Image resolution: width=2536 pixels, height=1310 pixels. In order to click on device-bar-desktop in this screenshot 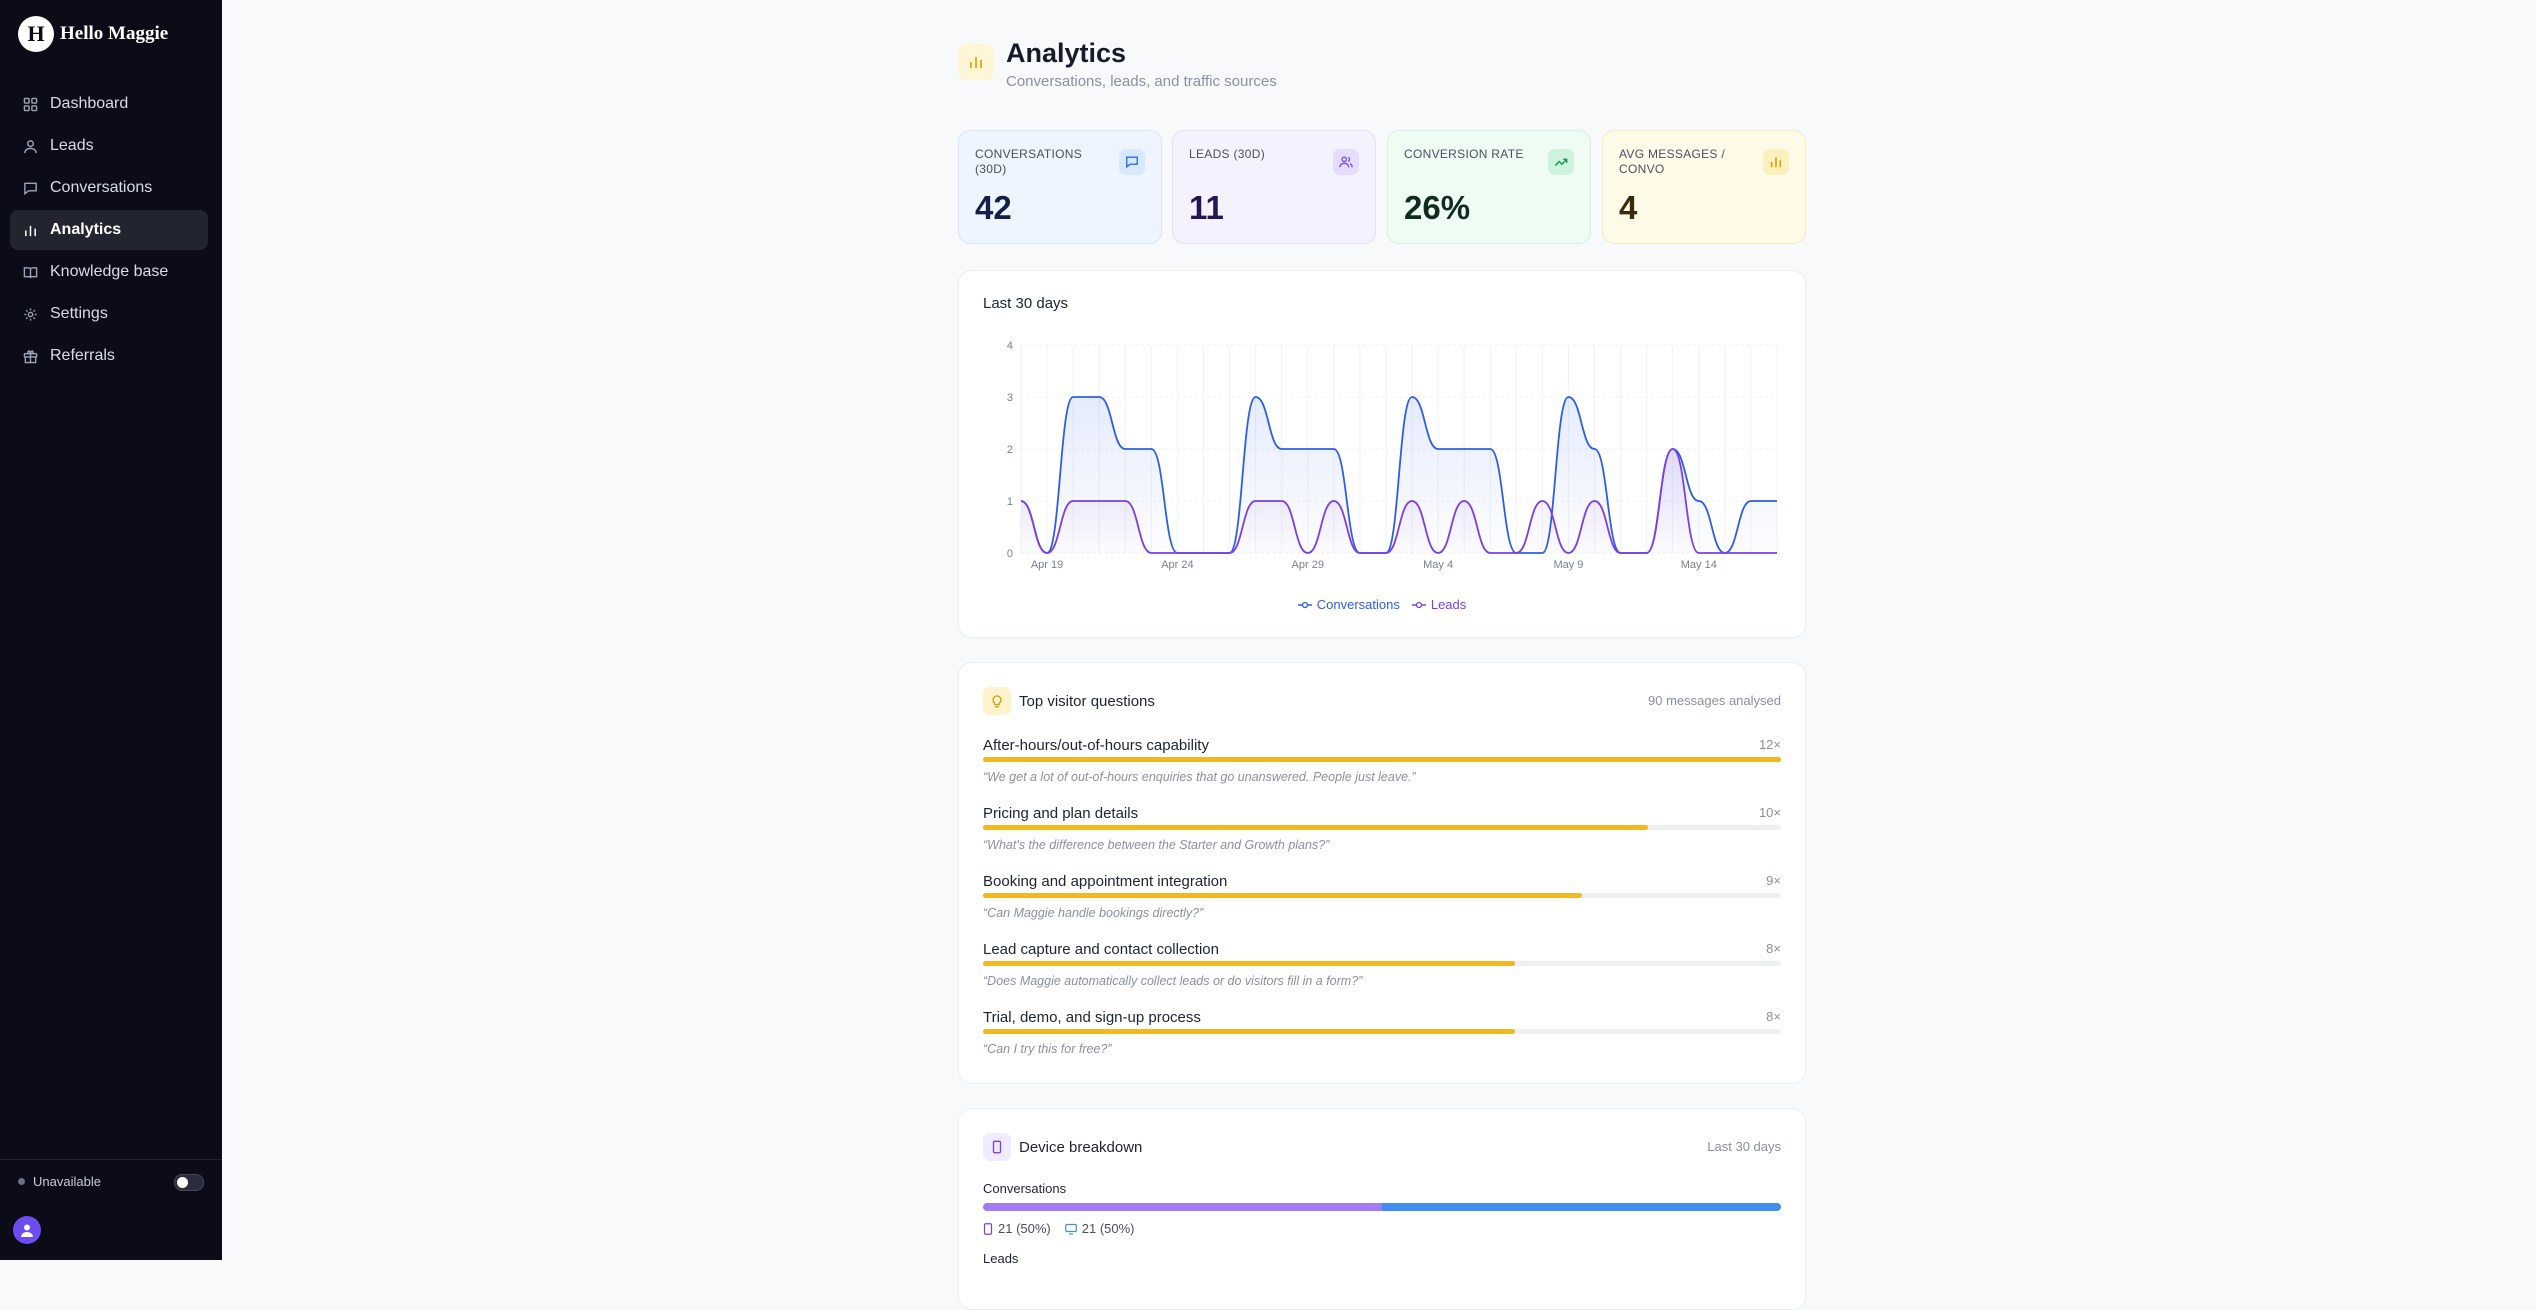, I will do `click(1581, 1207)`.